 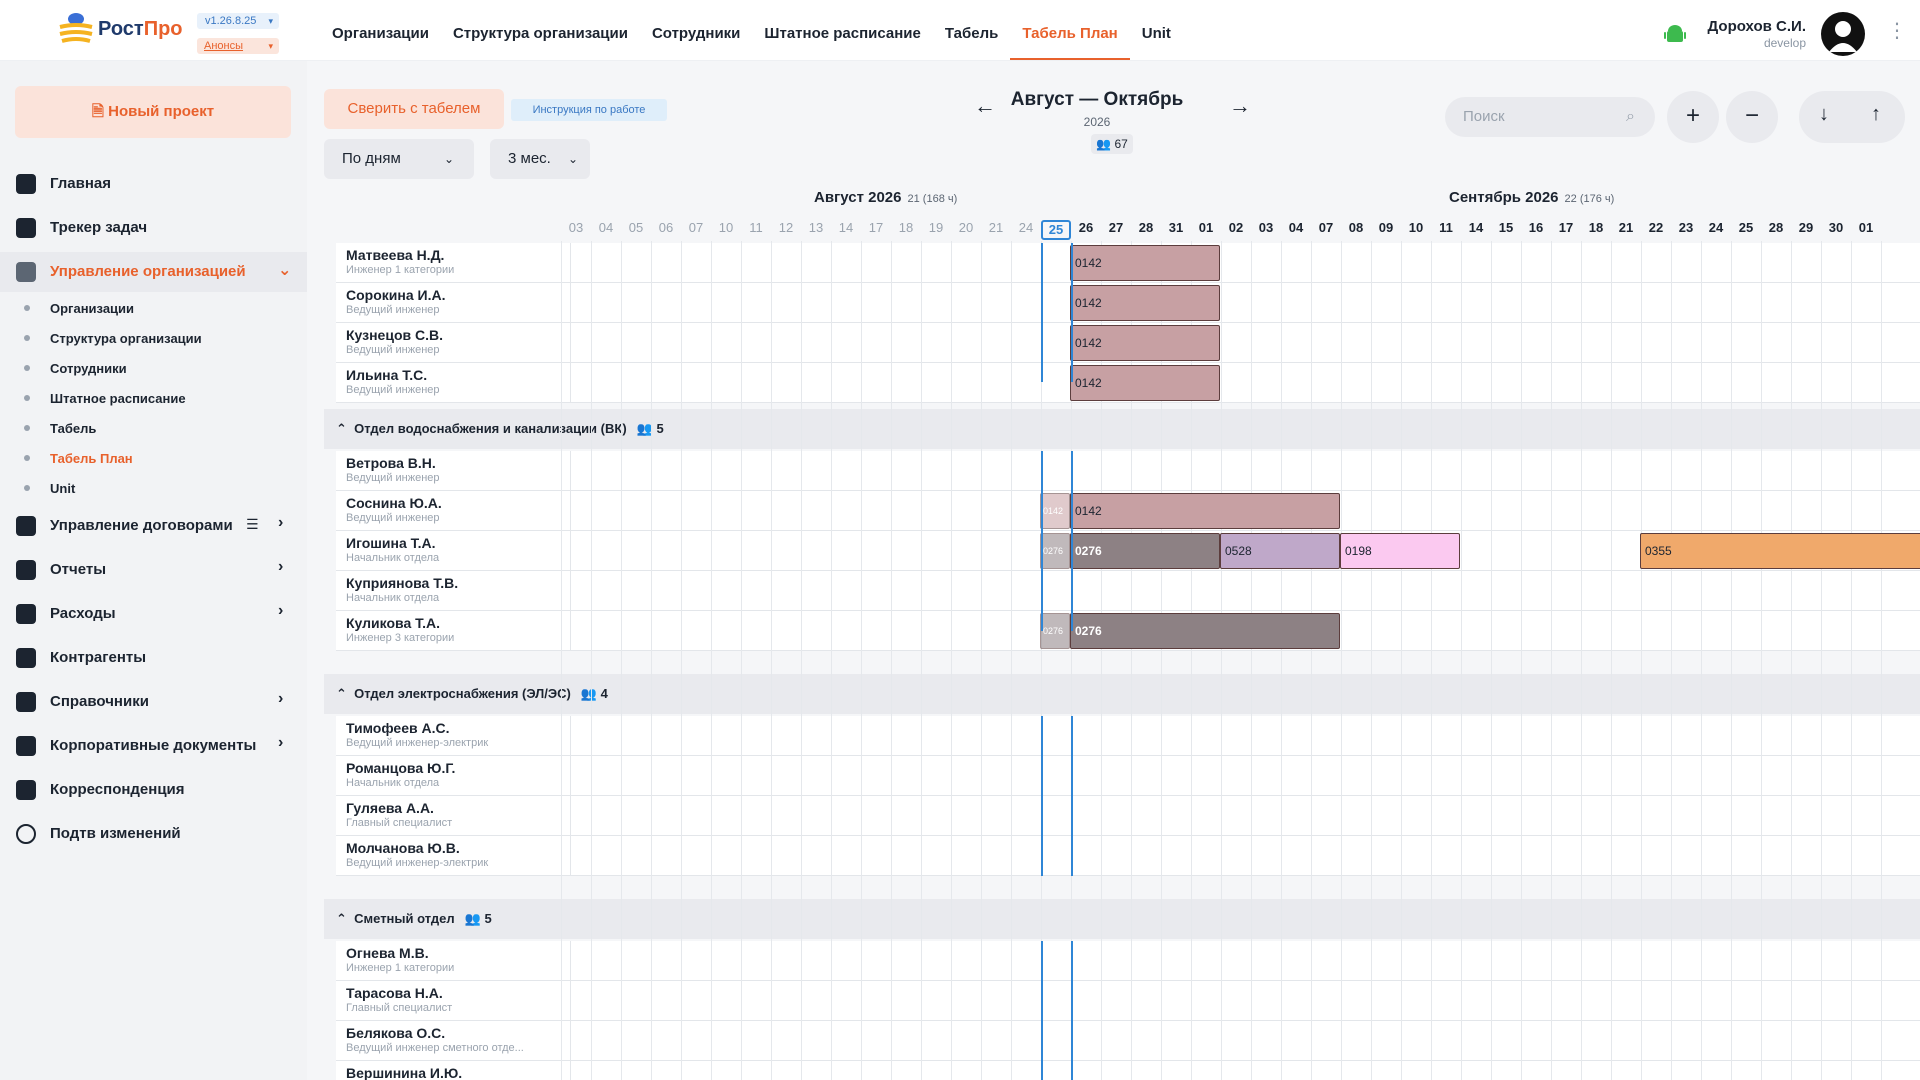 What do you see at coordinates (153, 746) in the screenshot?
I see `sidebar-item-corp-docs: Корпоративные документы ›` at bounding box center [153, 746].